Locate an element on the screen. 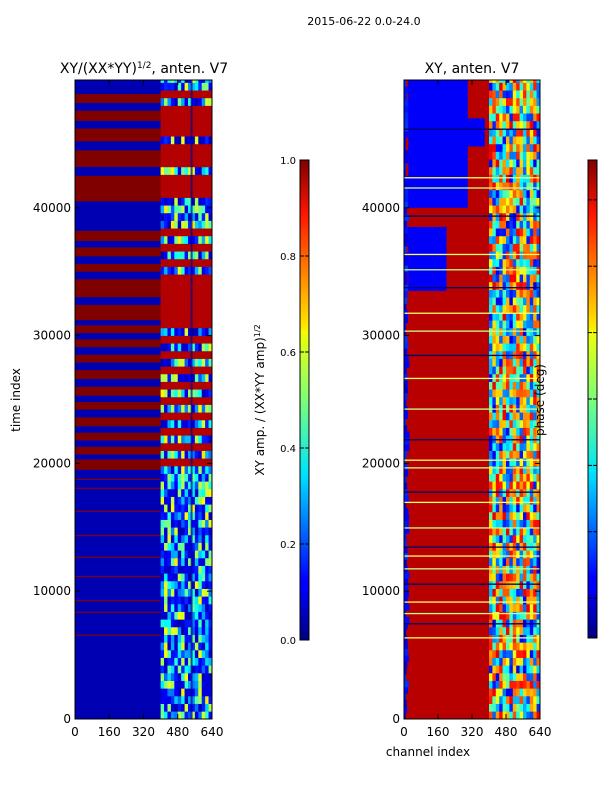 This screenshot has width=600, height=800. amp-saturated-band is located at coordinates (143, 358).